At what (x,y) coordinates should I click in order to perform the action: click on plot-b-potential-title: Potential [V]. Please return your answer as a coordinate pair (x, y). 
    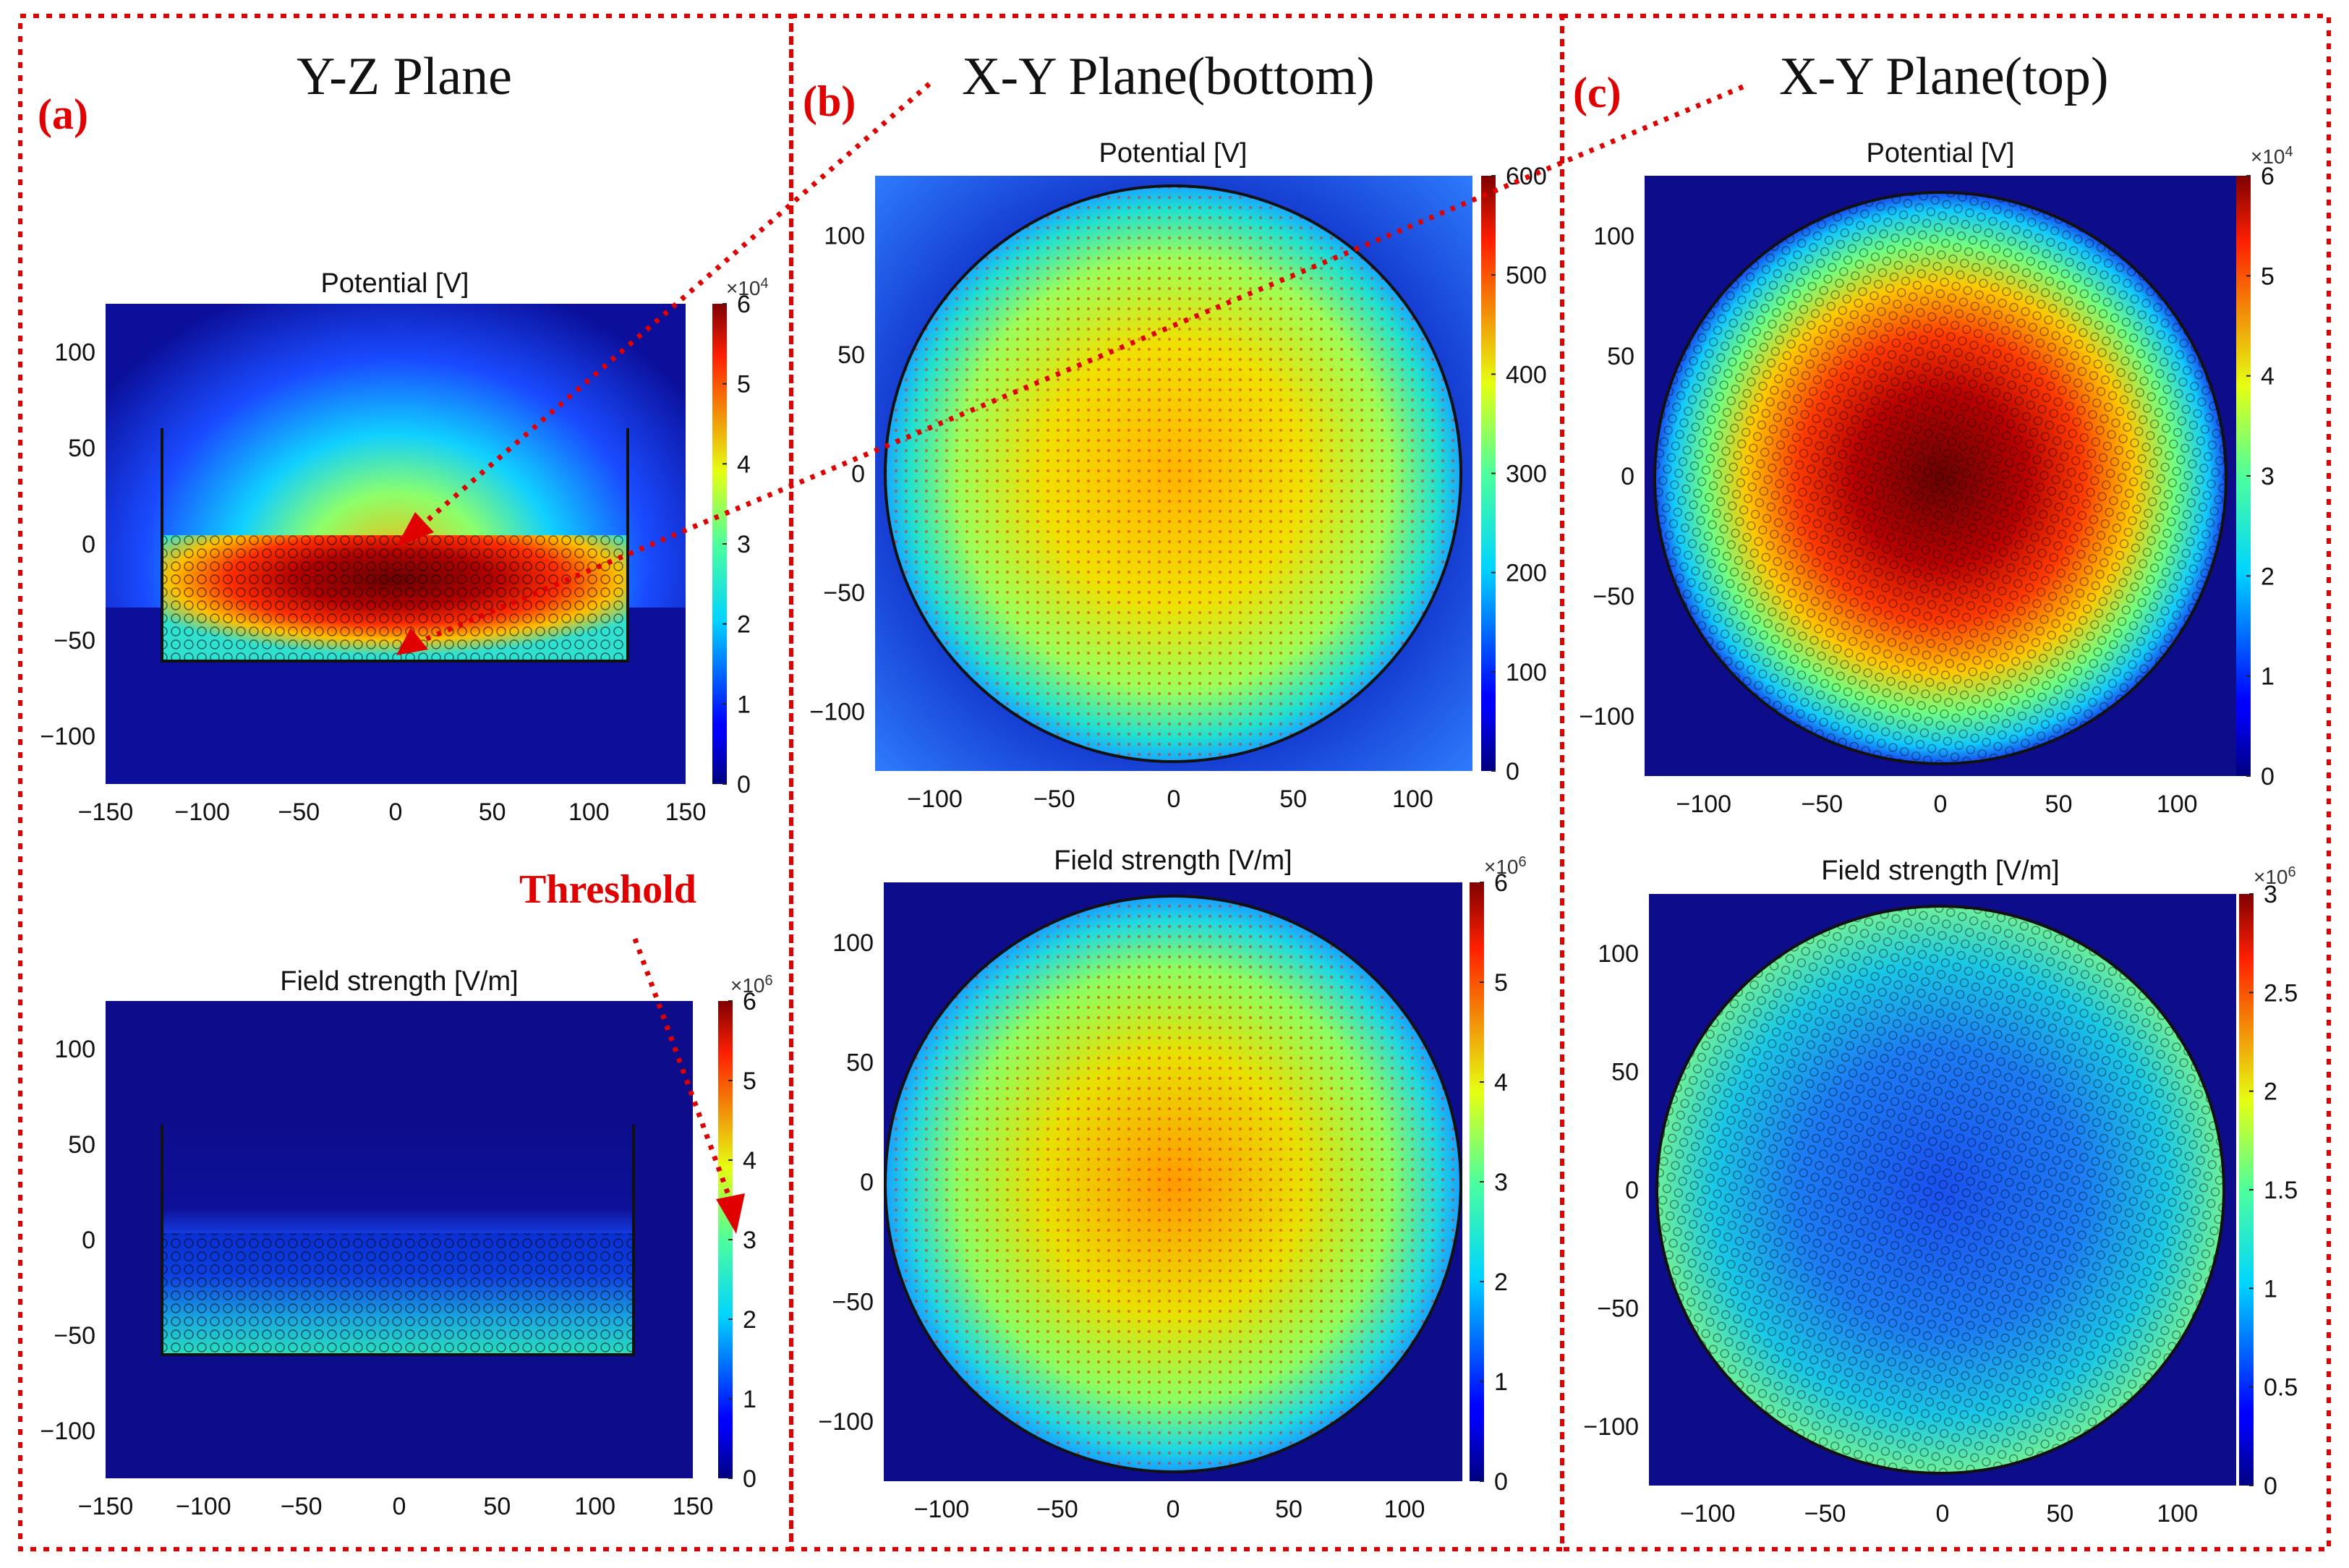
    Looking at the image, I should click on (1173, 153).